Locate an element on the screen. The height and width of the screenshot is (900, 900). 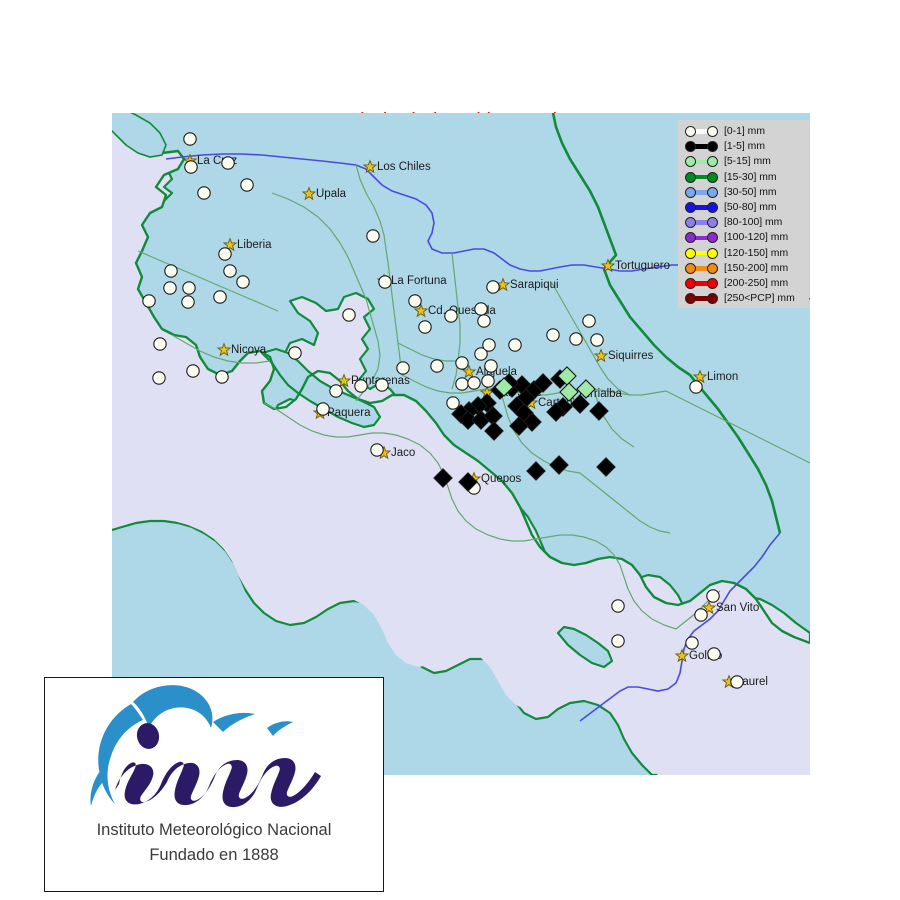
legend-row: [200-250] mm is located at coordinates (743, 283).